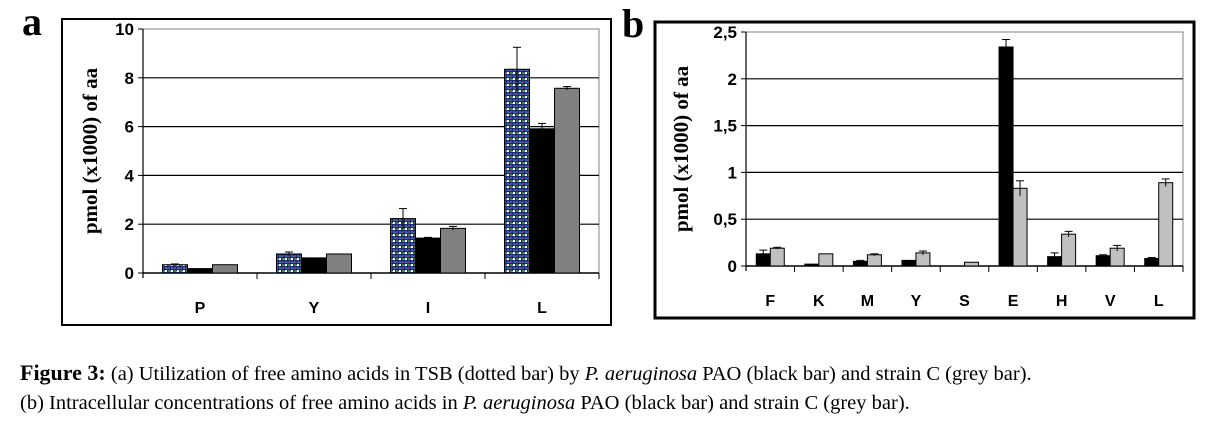  Describe the element at coordinates (725, 126) in the screenshot. I see `y-tick-label: 1,5` at that location.